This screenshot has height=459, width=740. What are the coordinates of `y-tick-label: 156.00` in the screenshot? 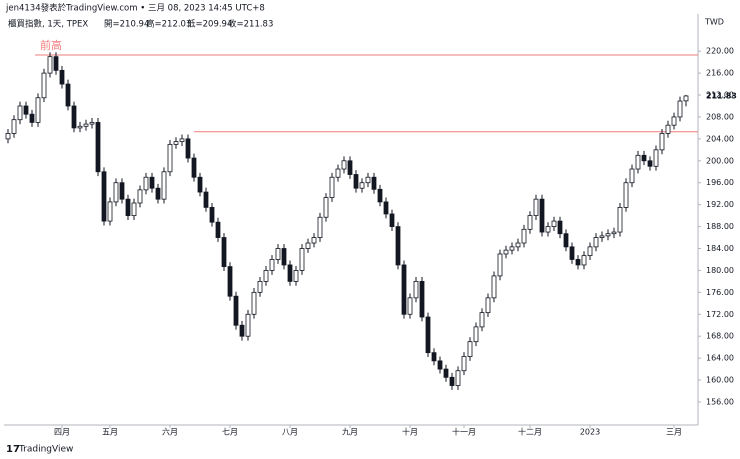 It's located at (720, 401).